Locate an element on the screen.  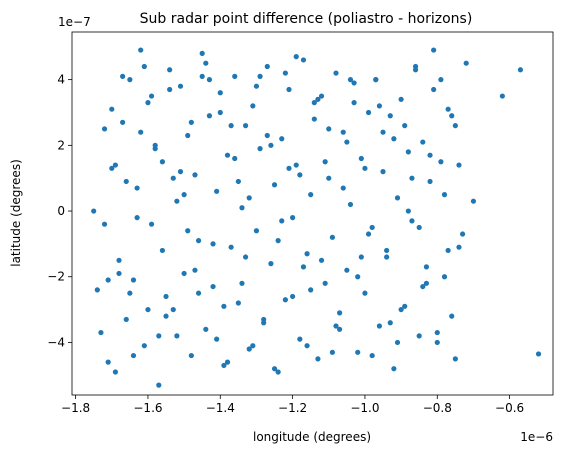
x-tick-label: −1.6 is located at coordinates (147, 408).